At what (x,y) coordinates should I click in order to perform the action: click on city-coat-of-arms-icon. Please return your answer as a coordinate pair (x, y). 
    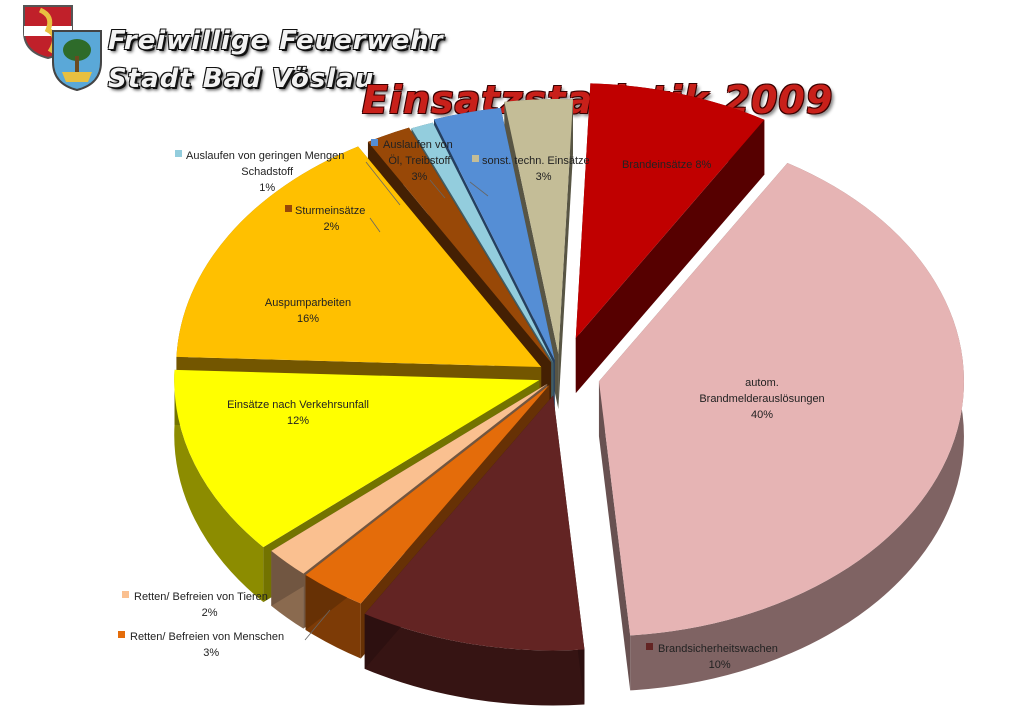
    Looking at the image, I should click on (77, 61).